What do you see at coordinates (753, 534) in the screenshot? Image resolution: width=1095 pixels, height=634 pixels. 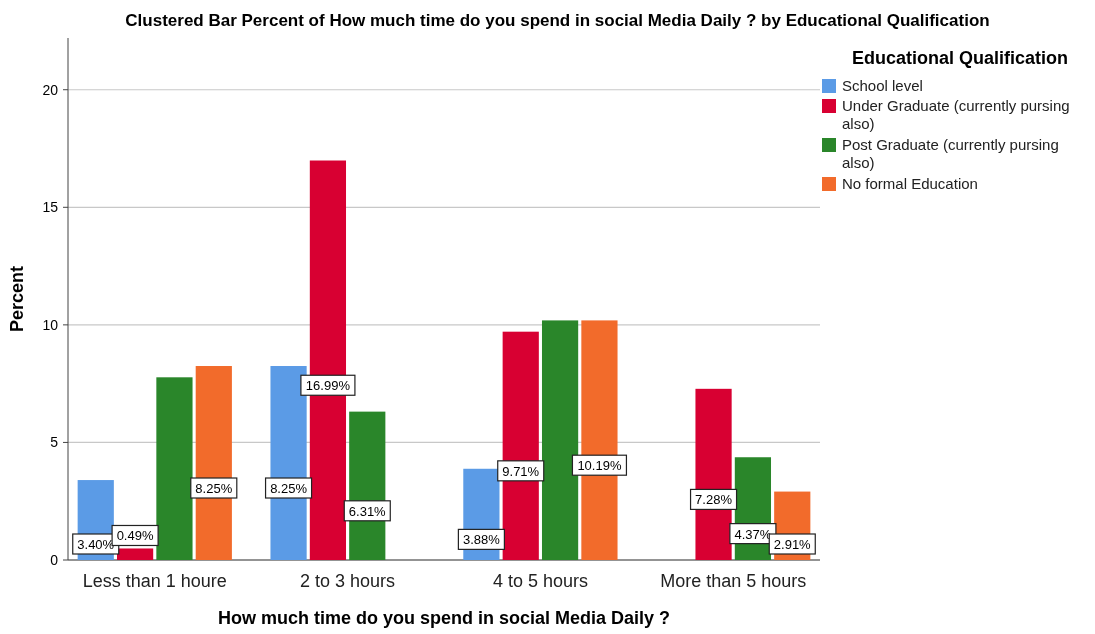 I see `data-label: 4.37%` at bounding box center [753, 534].